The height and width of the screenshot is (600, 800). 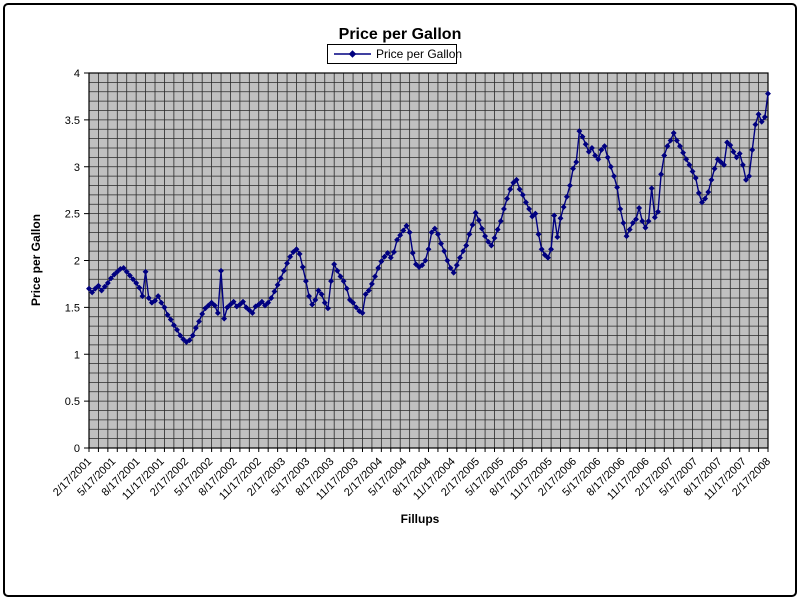 I want to click on y-tick-label: 2.5, so click(x=72, y=215).